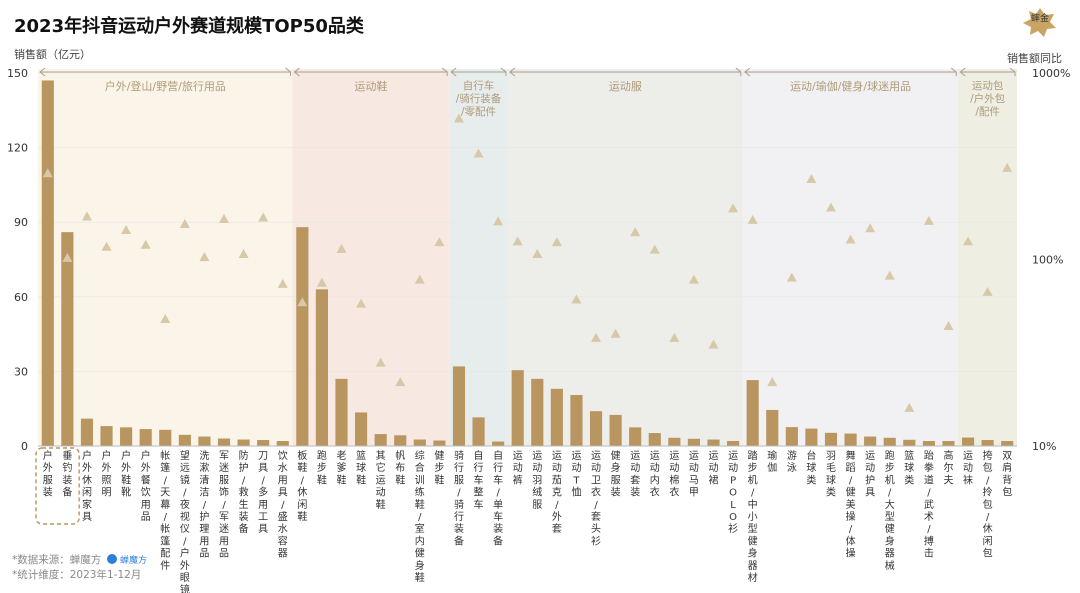 The width and height of the screenshot is (1080, 593). Describe the element at coordinates (792, 461) in the screenshot. I see `x-tick-label: 游泳` at that location.